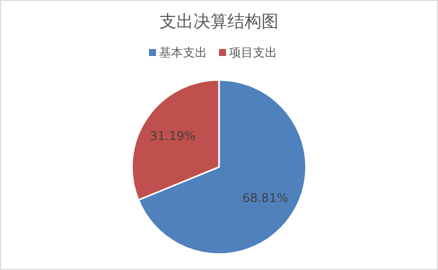 This screenshot has width=438, height=270. Describe the element at coordinates (253, 53) in the screenshot. I see `legend-label: 项目支出` at that location.